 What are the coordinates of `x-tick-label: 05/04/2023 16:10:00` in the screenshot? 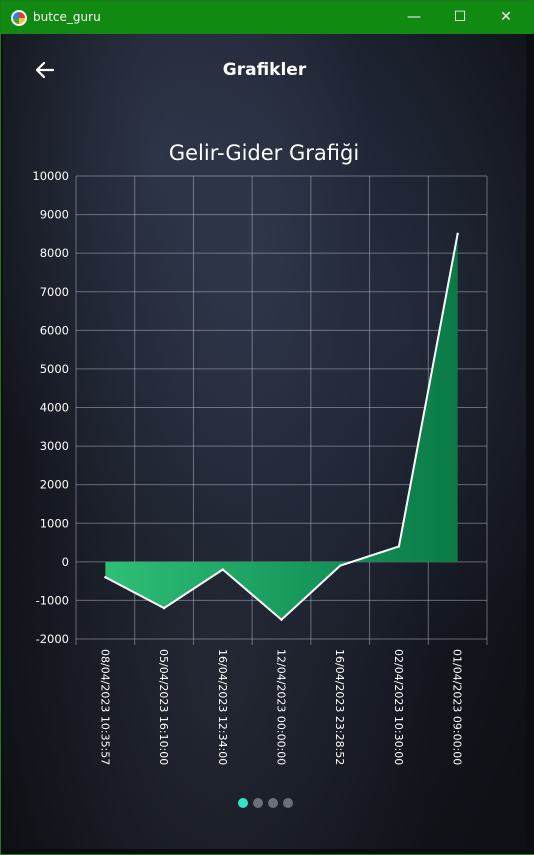 It's located at (163, 707).